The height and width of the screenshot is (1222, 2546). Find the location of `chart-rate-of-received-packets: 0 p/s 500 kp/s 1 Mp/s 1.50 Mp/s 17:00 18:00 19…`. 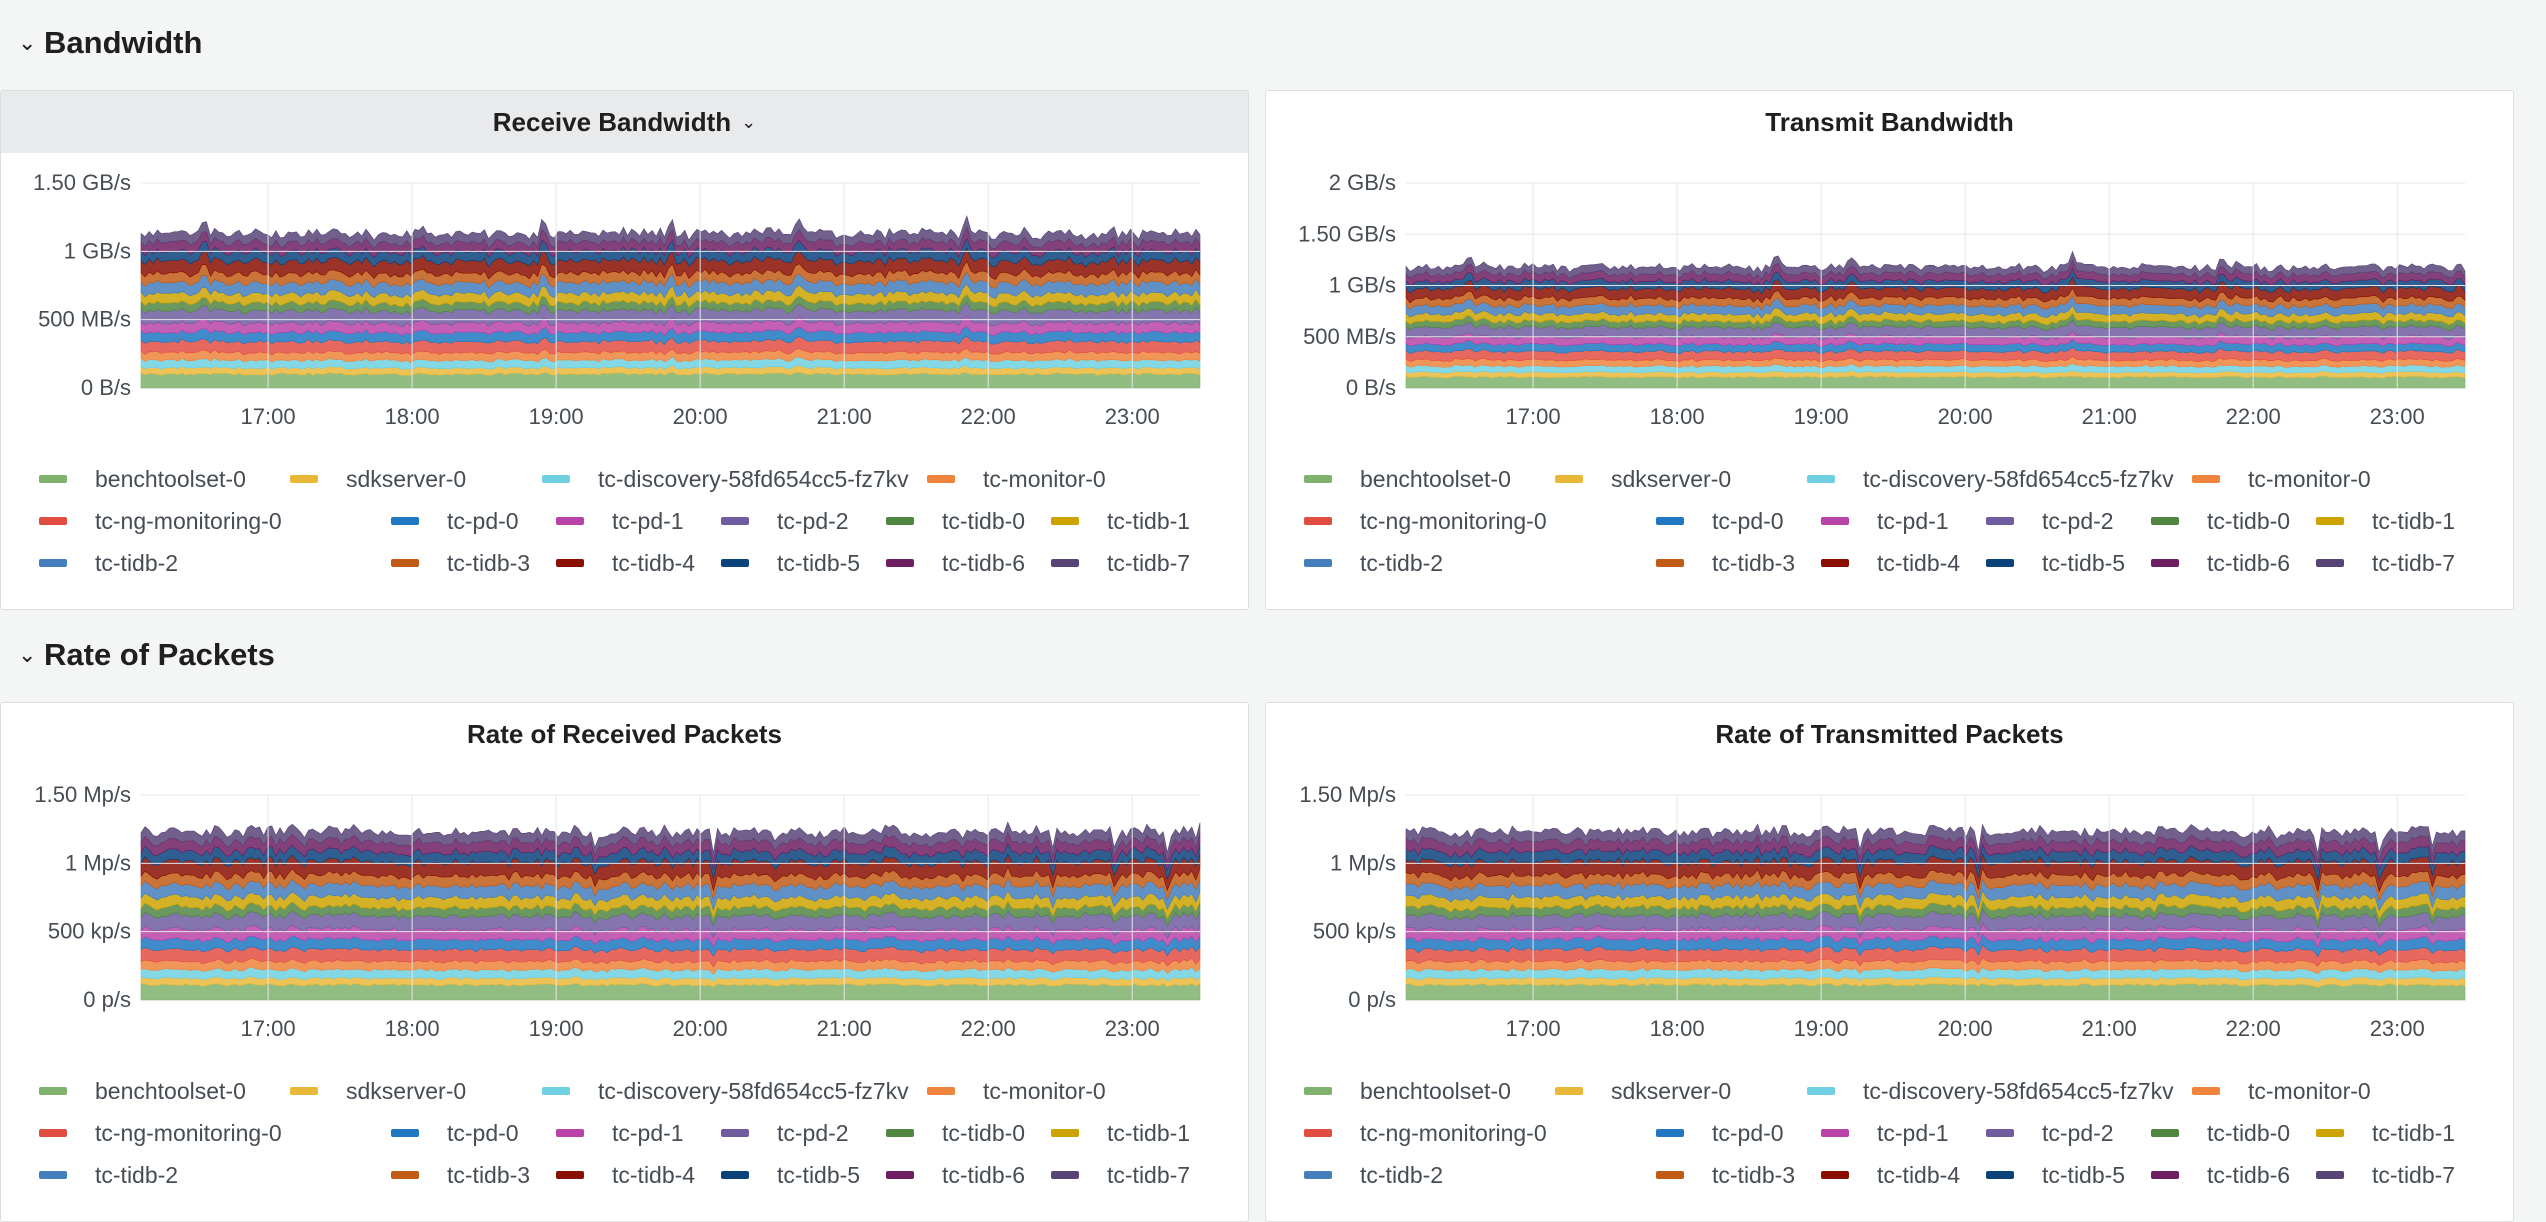

chart-rate-of-received-packets: 0 p/s 500 kp/s 1 Mp/s 1.50 Mp/s 17:00 18:00 19… is located at coordinates (625, 925).